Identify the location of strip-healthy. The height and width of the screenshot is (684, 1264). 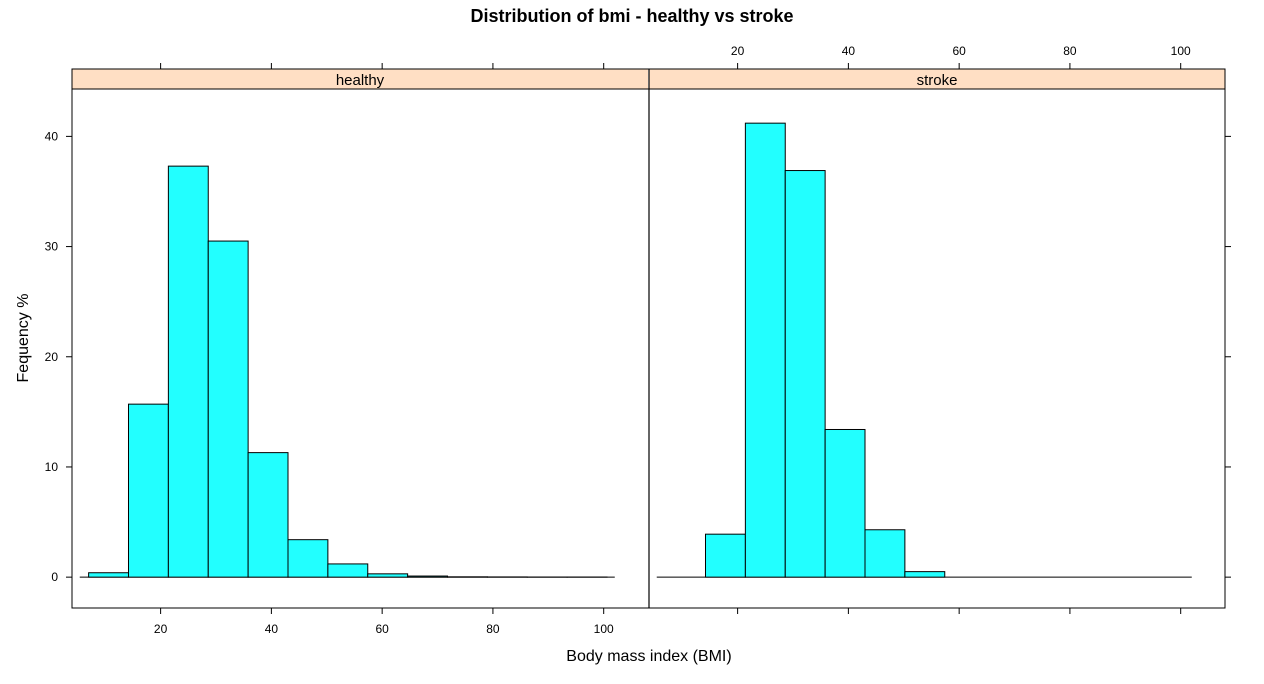
(360, 79).